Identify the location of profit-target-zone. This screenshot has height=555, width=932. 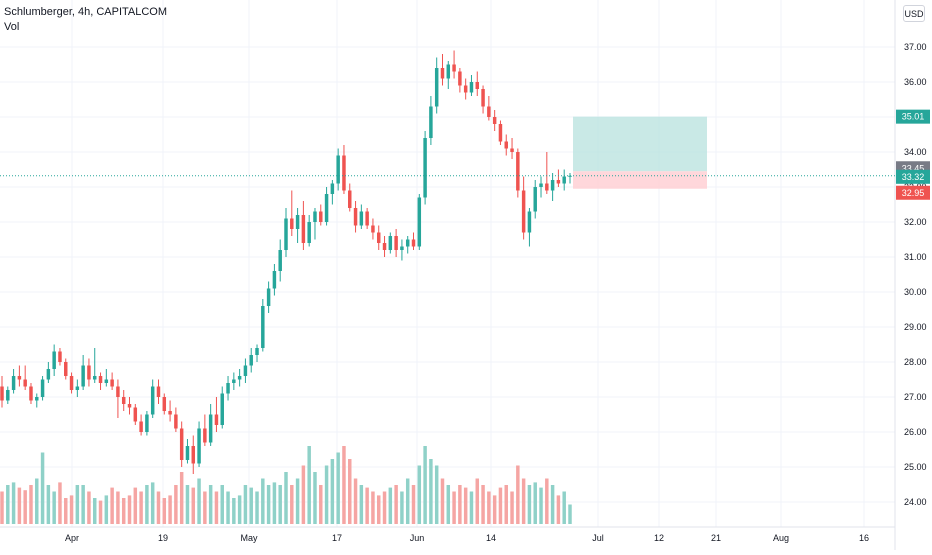
(640, 144).